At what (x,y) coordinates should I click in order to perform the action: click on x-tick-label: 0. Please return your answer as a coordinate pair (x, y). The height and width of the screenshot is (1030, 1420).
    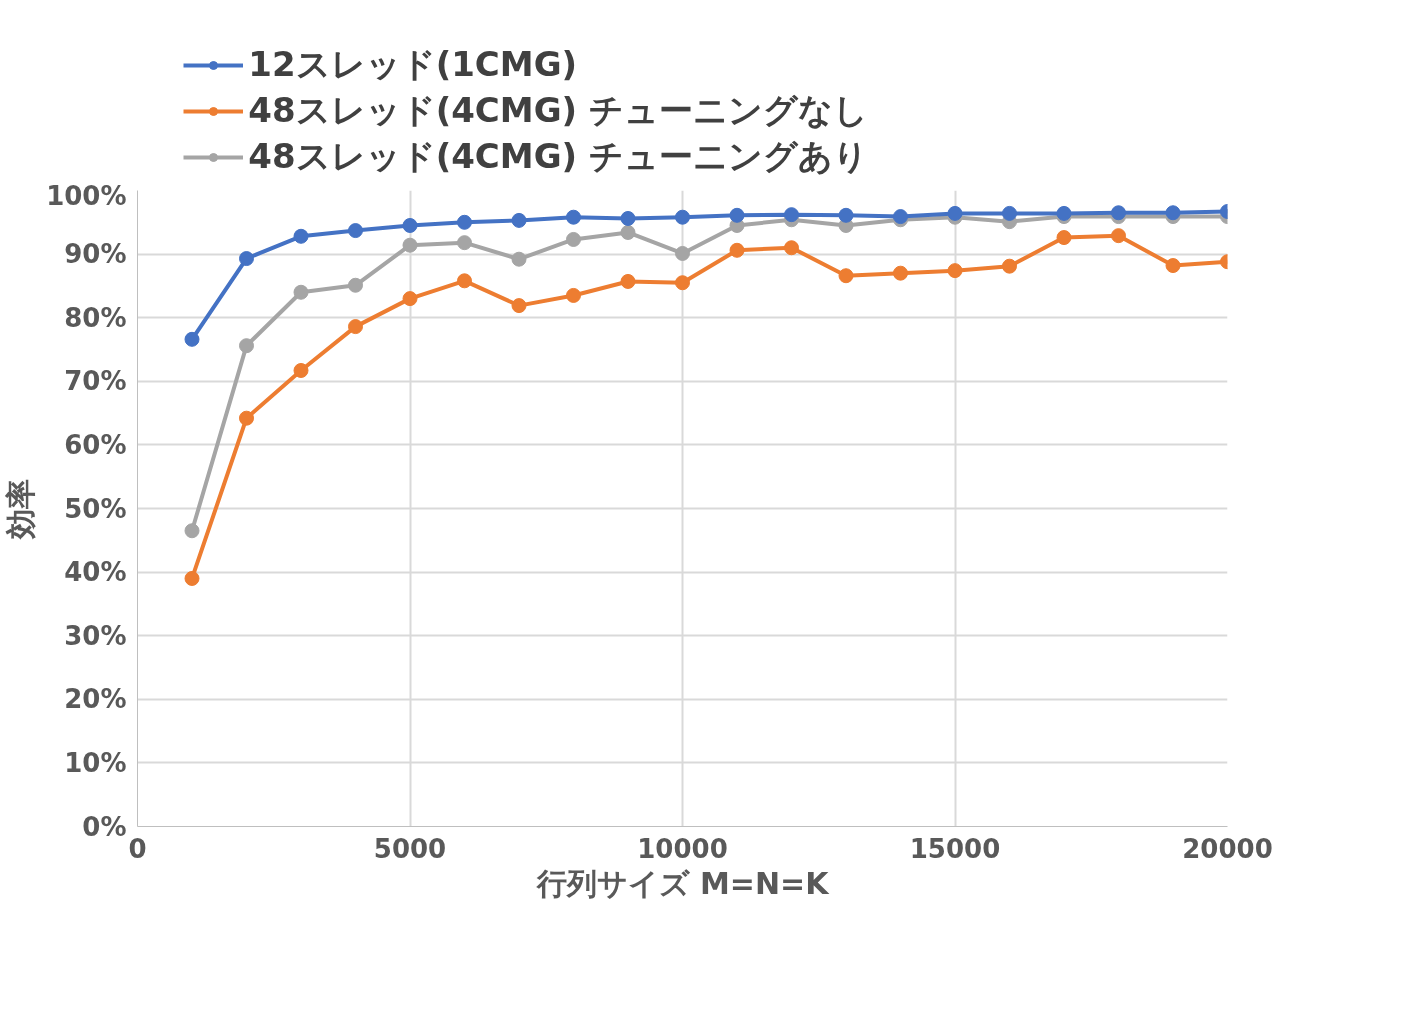
    Looking at the image, I should click on (137, 848).